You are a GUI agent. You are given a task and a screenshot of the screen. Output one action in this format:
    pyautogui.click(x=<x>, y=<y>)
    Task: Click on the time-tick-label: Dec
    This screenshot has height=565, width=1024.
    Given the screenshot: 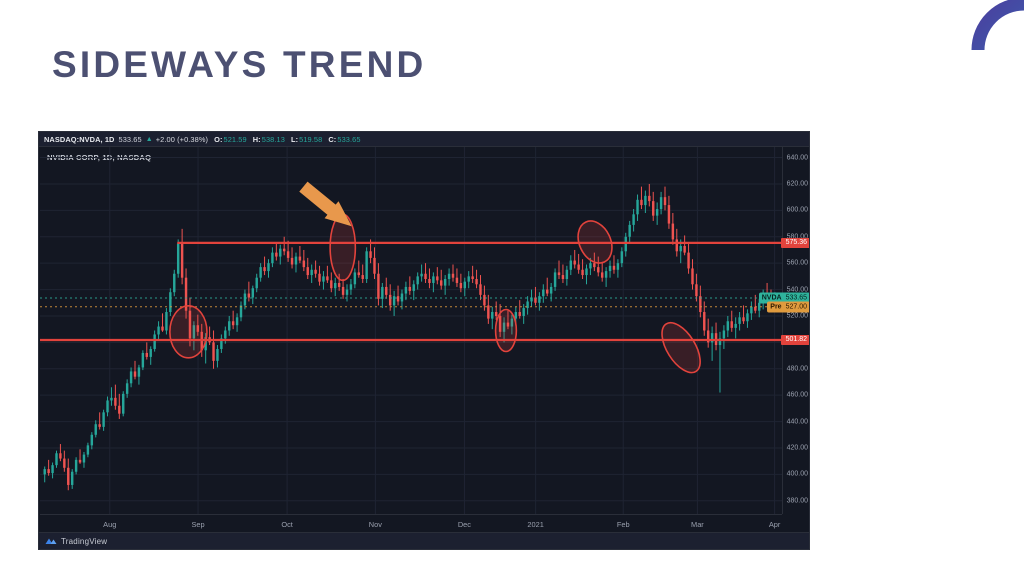 What is the action you would take?
    pyautogui.click(x=464, y=524)
    